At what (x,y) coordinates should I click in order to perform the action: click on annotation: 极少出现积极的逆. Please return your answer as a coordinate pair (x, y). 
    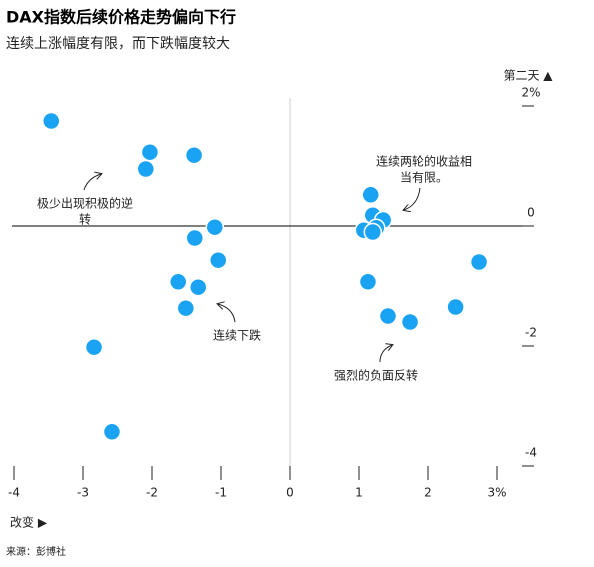
    Looking at the image, I should click on (85, 203).